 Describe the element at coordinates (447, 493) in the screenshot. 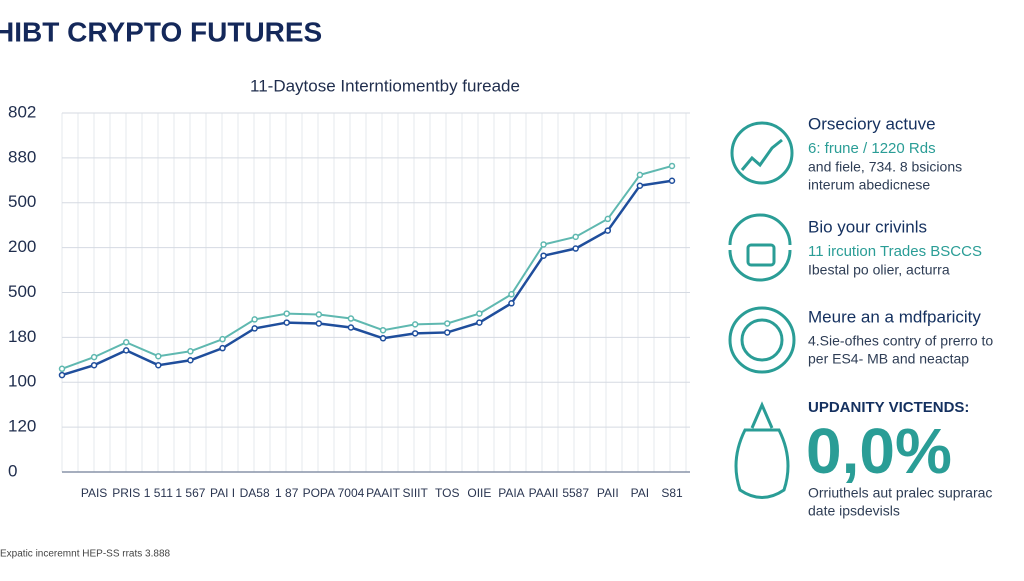

I see `x-tick-label: TOS` at that location.